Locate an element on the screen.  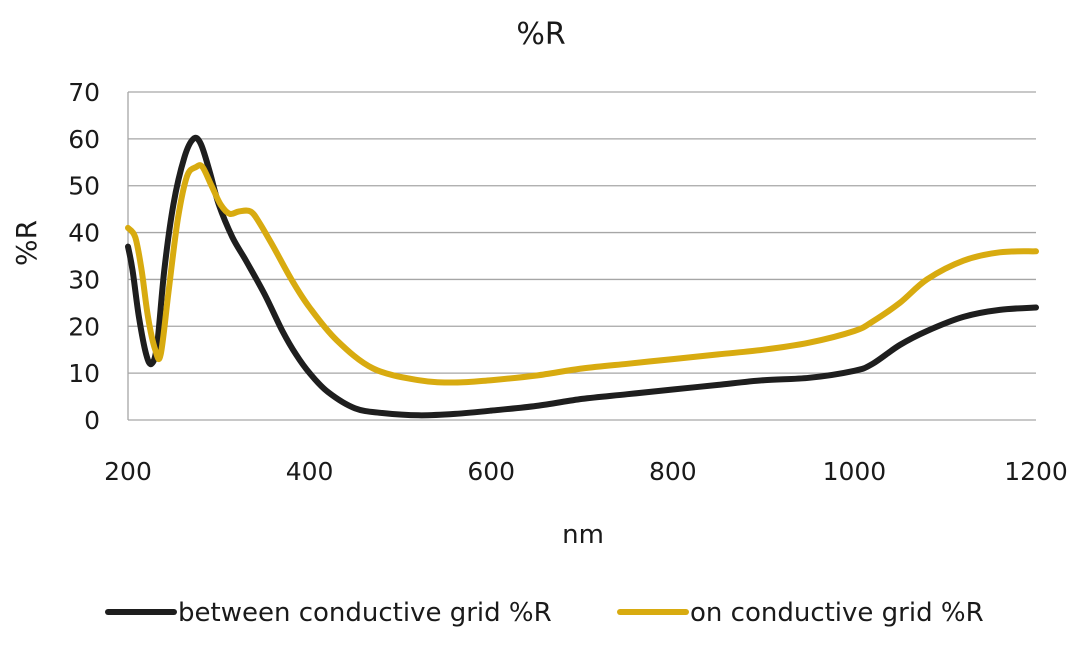
y-tick-label: 50 is located at coordinates (84, 186).